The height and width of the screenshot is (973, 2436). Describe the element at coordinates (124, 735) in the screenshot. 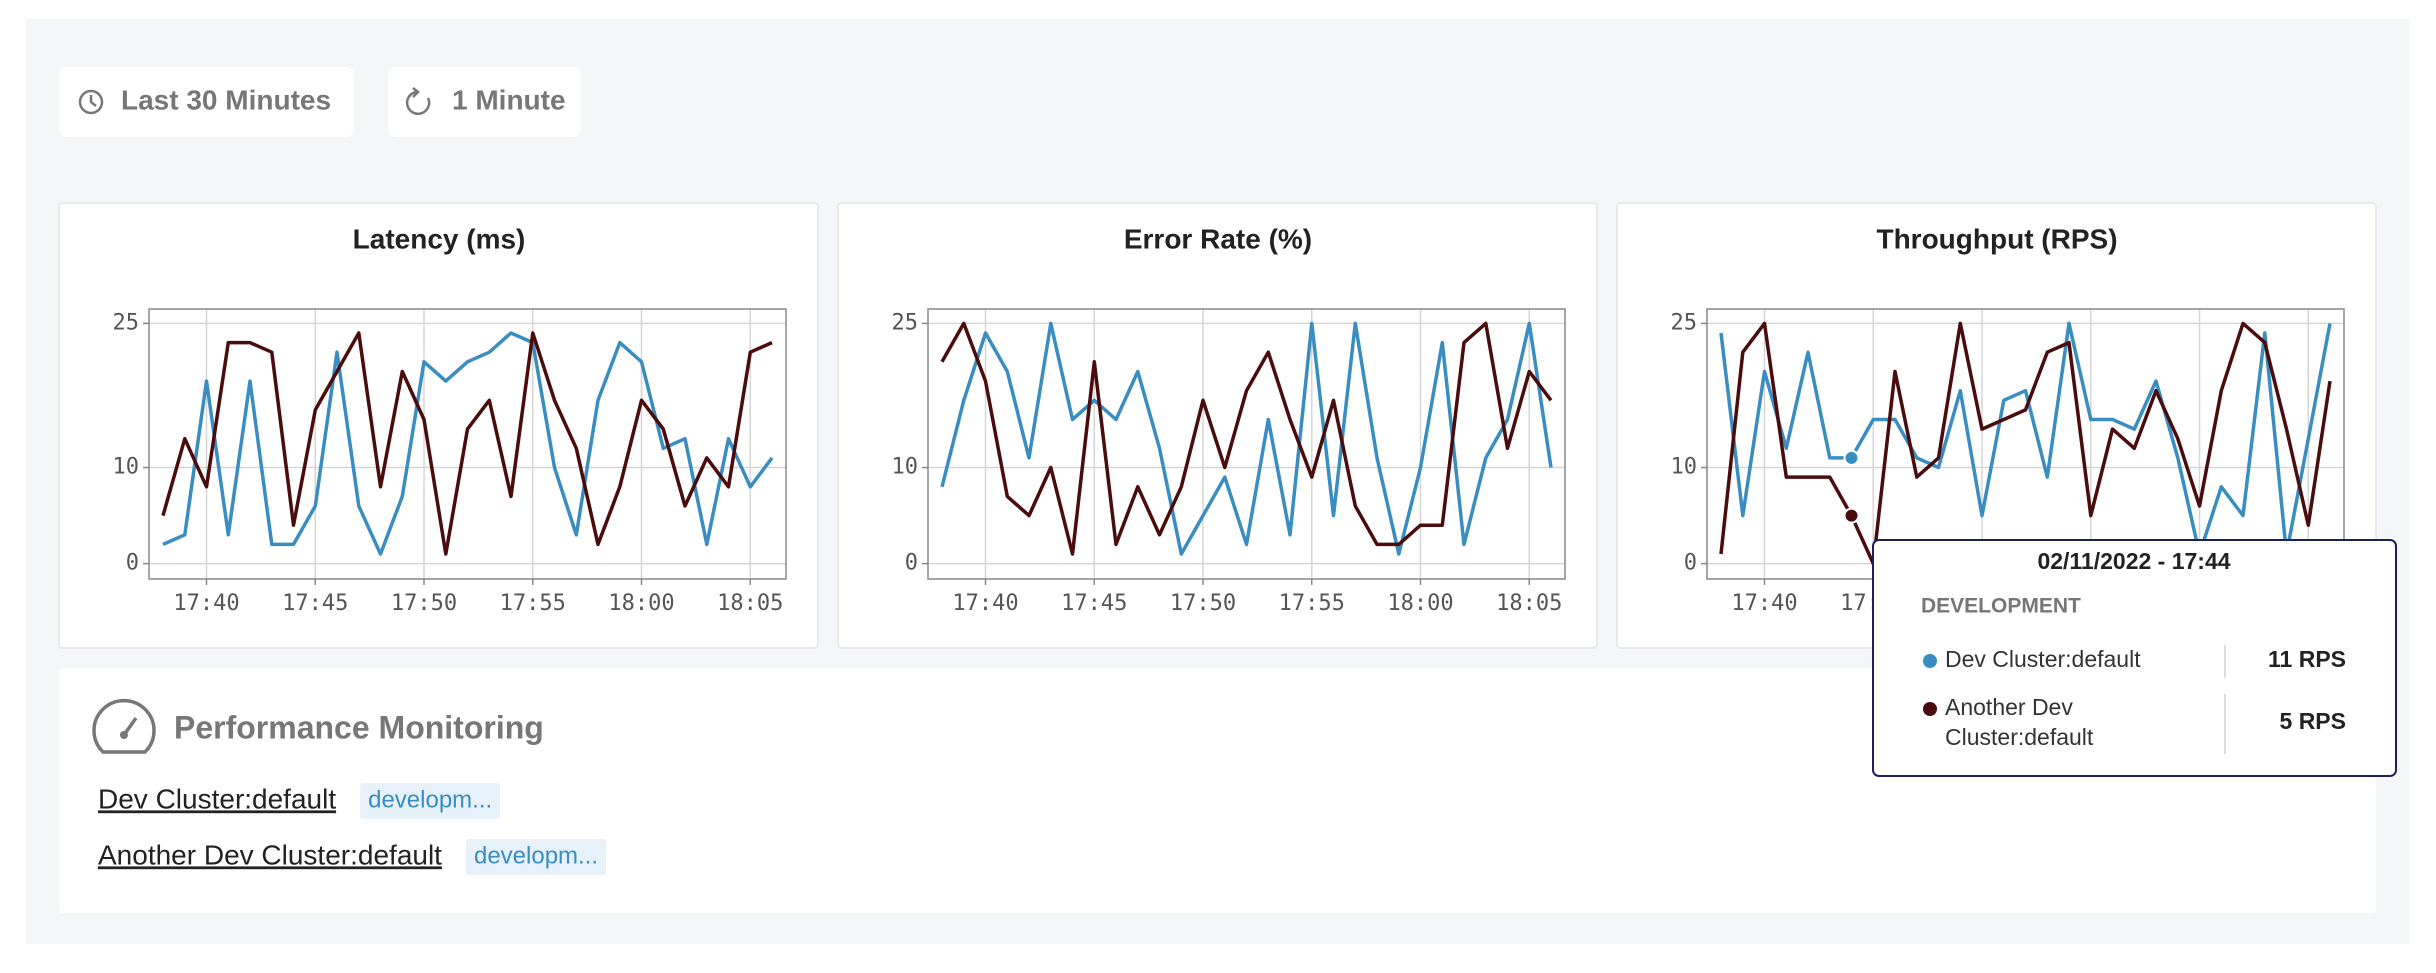

I see `gauge-hub` at that location.